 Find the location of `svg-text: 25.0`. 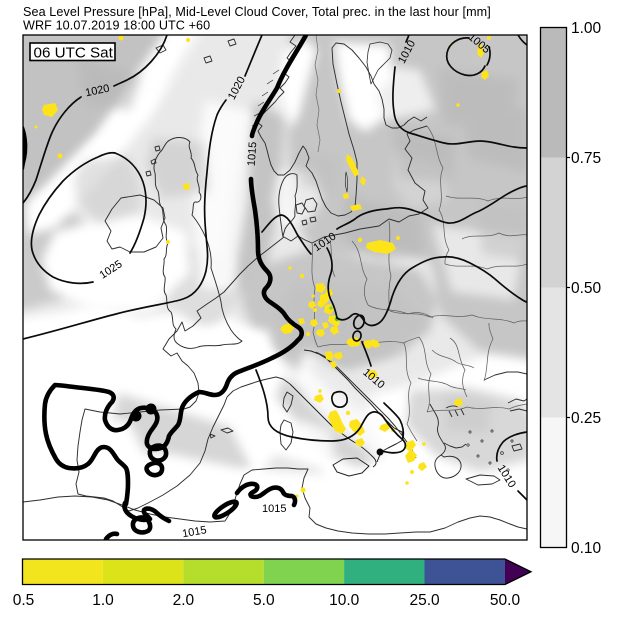

svg-text: 25.0 is located at coordinates (425, 600).